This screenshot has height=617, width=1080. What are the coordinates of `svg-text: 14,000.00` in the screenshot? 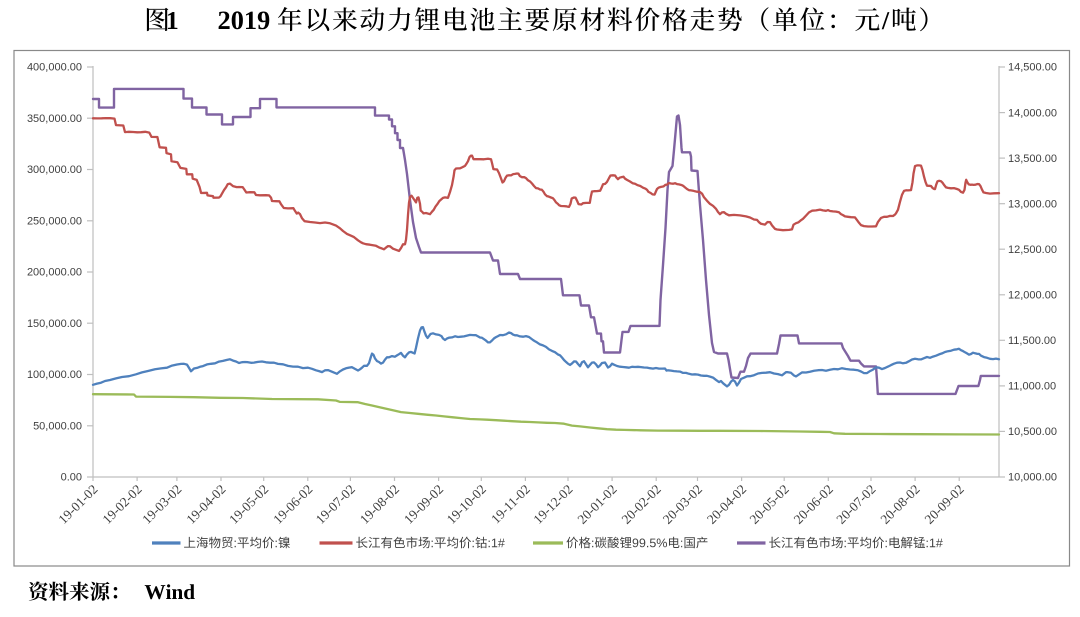 It's located at (1032, 113).